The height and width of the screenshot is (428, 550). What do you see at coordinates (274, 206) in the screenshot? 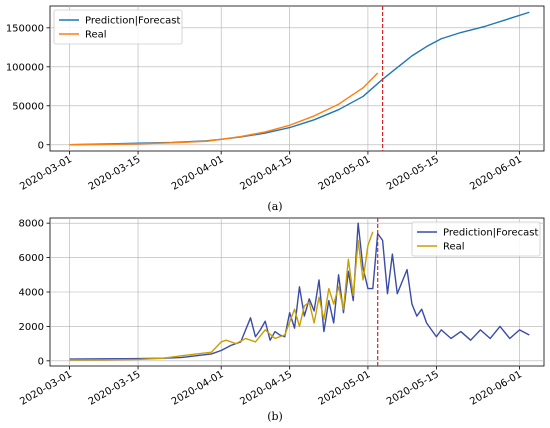
I see `panel-label: (a)` at bounding box center [274, 206].